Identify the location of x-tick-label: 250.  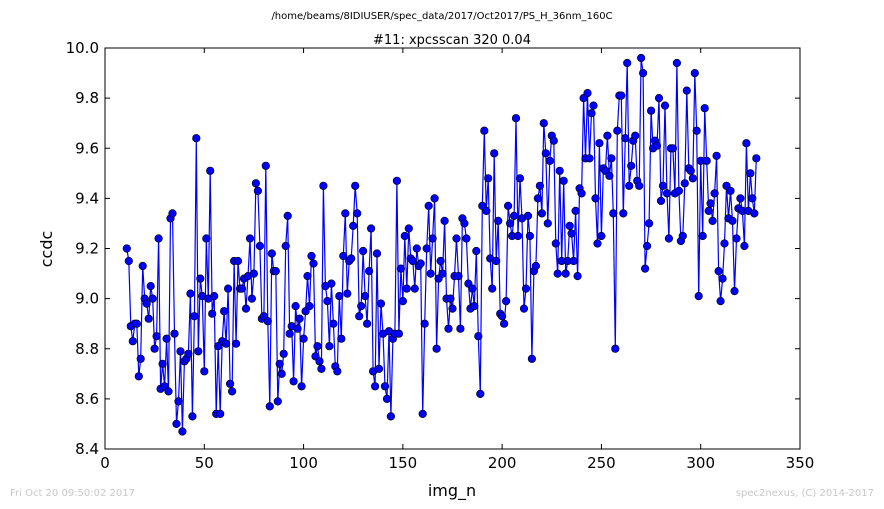
(601, 463).